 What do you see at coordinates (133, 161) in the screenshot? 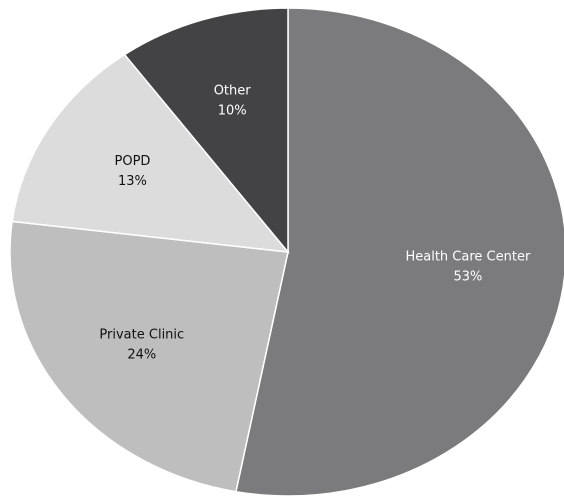
I see `slice-label: POPD` at bounding box center [133, 161].